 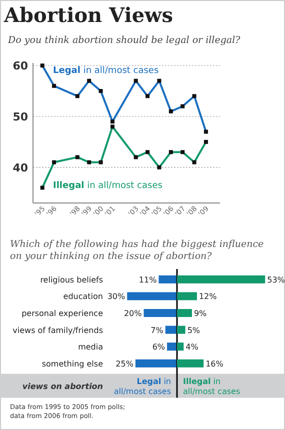 What do you see at coordinates (83, 297) in the screenshot?
I see `y-tick-label: education` at bounding box center [83, 297].